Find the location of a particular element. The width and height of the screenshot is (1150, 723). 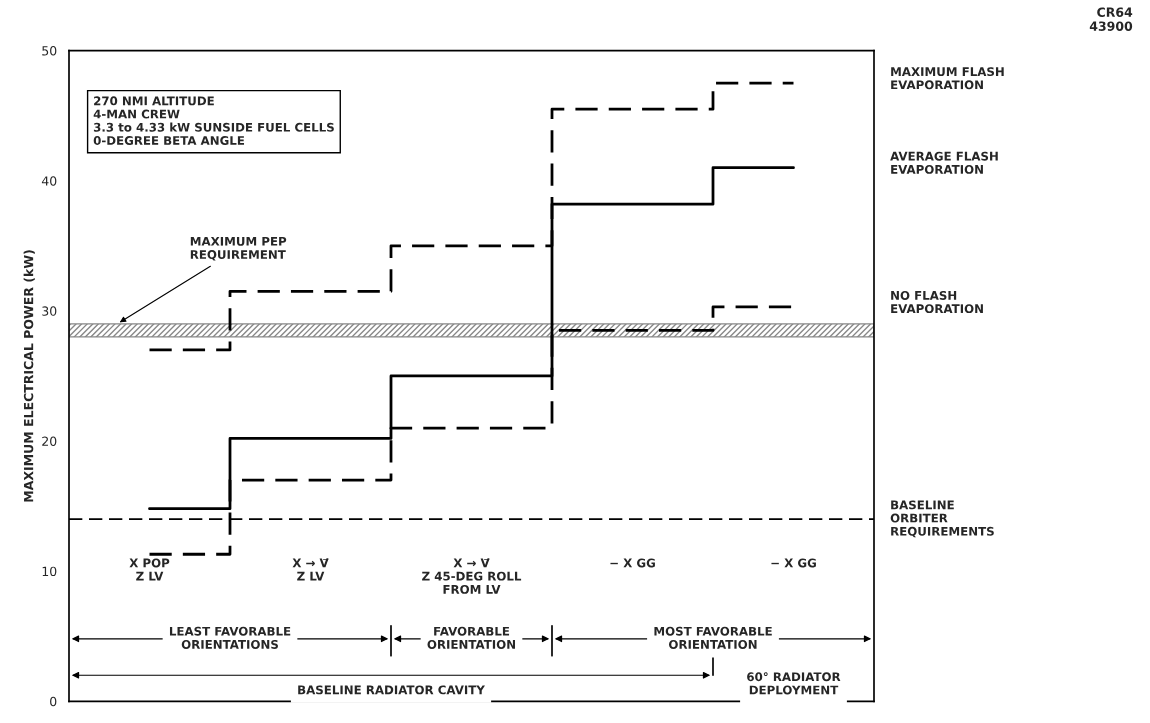

y-tick-label: 20 is located at coordinates (49, 441).